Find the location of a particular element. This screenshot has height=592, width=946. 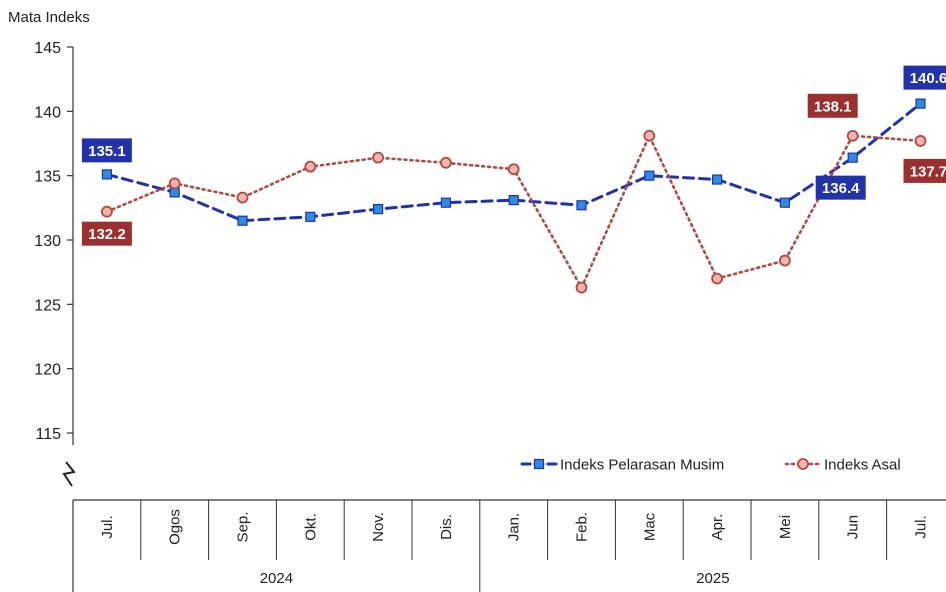

legend-label: Indeks Asal is located at coordinates (862, 465).